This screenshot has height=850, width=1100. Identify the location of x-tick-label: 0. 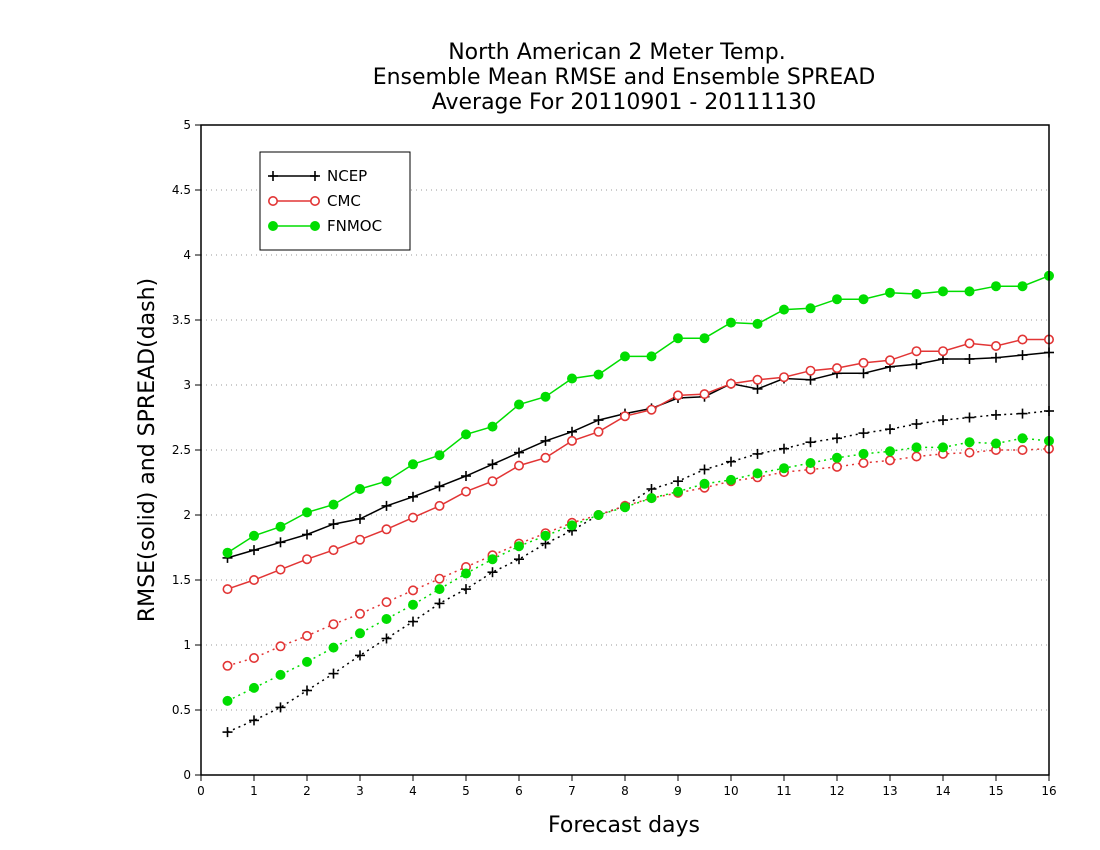
(201, 791).